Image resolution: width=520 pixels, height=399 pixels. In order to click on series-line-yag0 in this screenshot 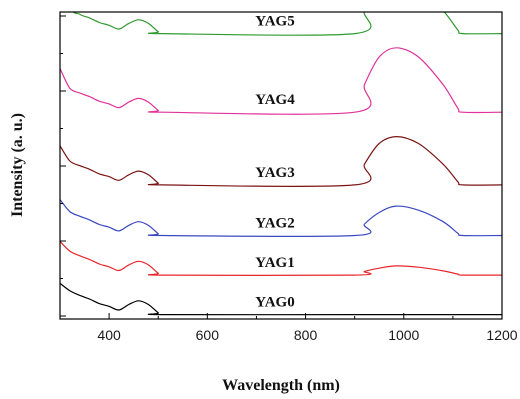, I will do `click(281, 299)`.